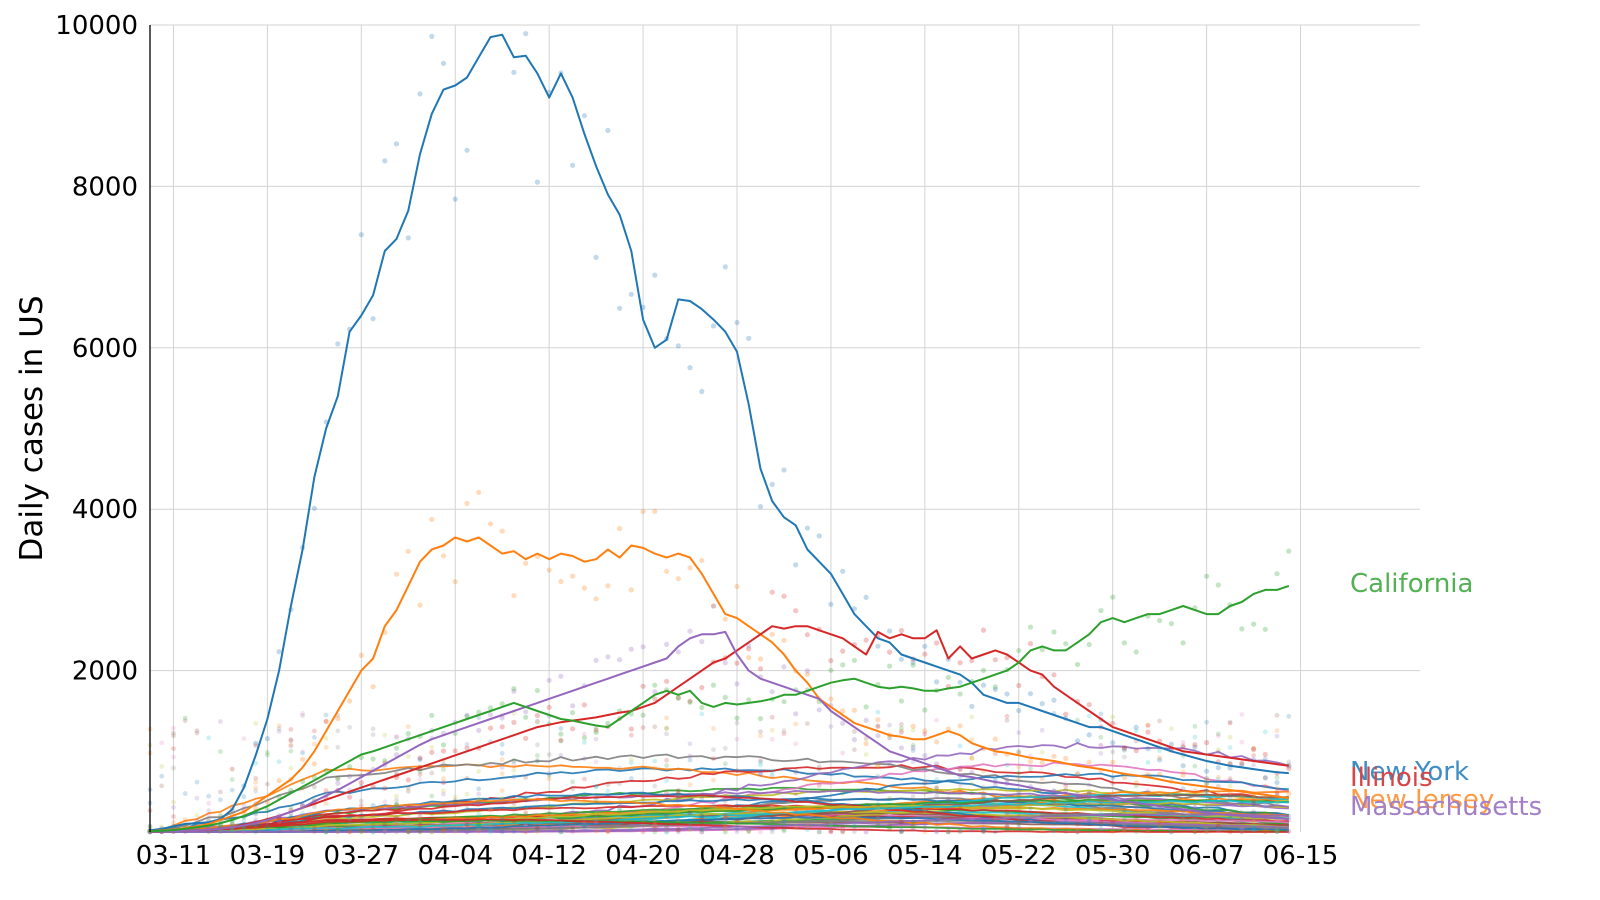 This screenshot has width=1600, height=900. What do you see at coordinates (105, 349) in the screenshot?
I see `y-tick-label: 6000` at bounding box center [105, 349].